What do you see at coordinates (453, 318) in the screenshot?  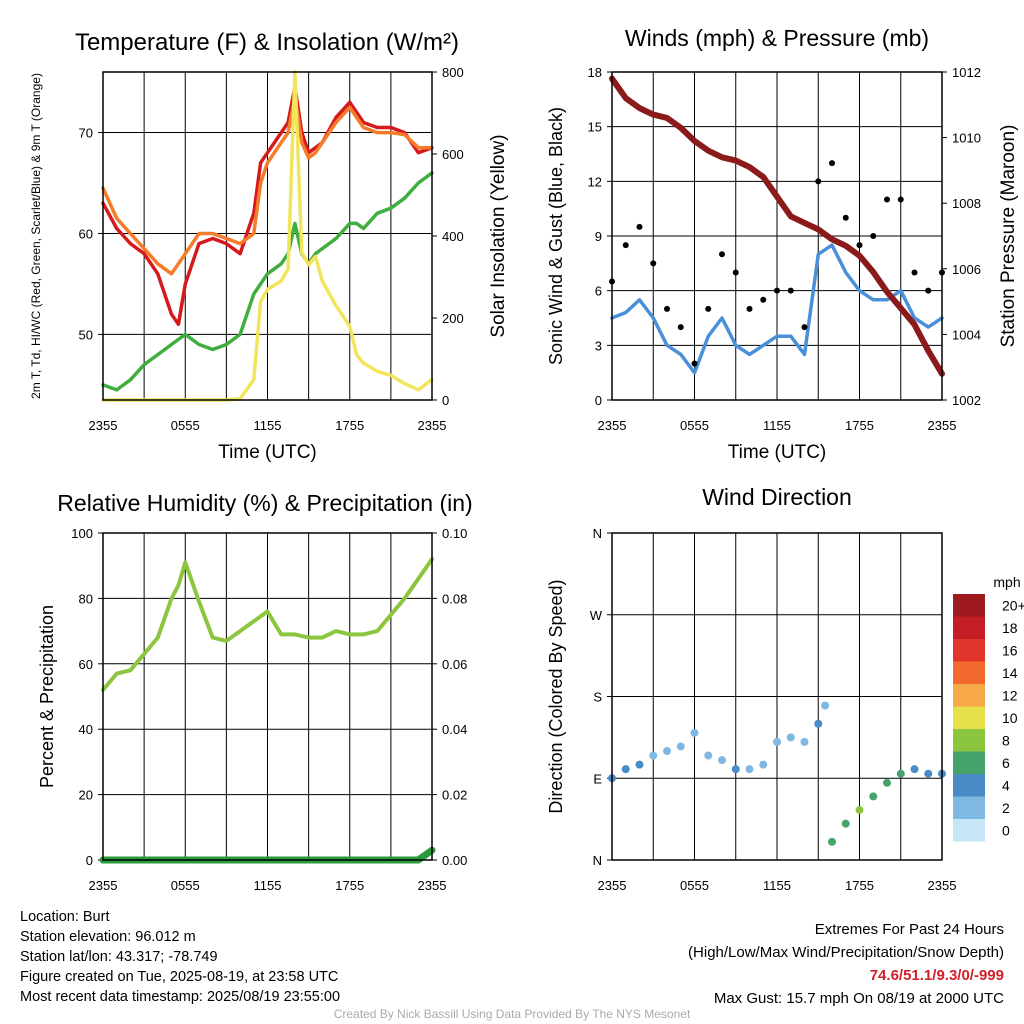 I see `temp-ytick-right-label: 200` at bounding box center [453, 318].